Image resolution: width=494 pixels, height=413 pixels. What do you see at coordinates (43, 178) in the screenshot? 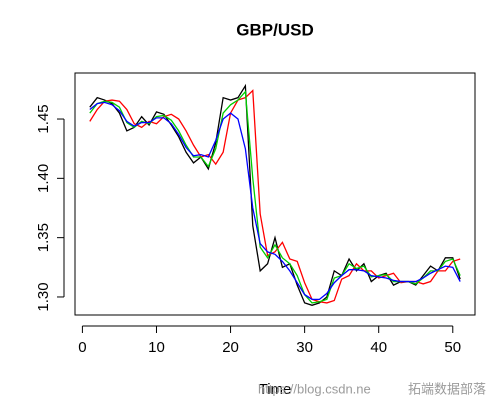
I see `y-tick-label: 1.40` at bounding box center [43, 178].